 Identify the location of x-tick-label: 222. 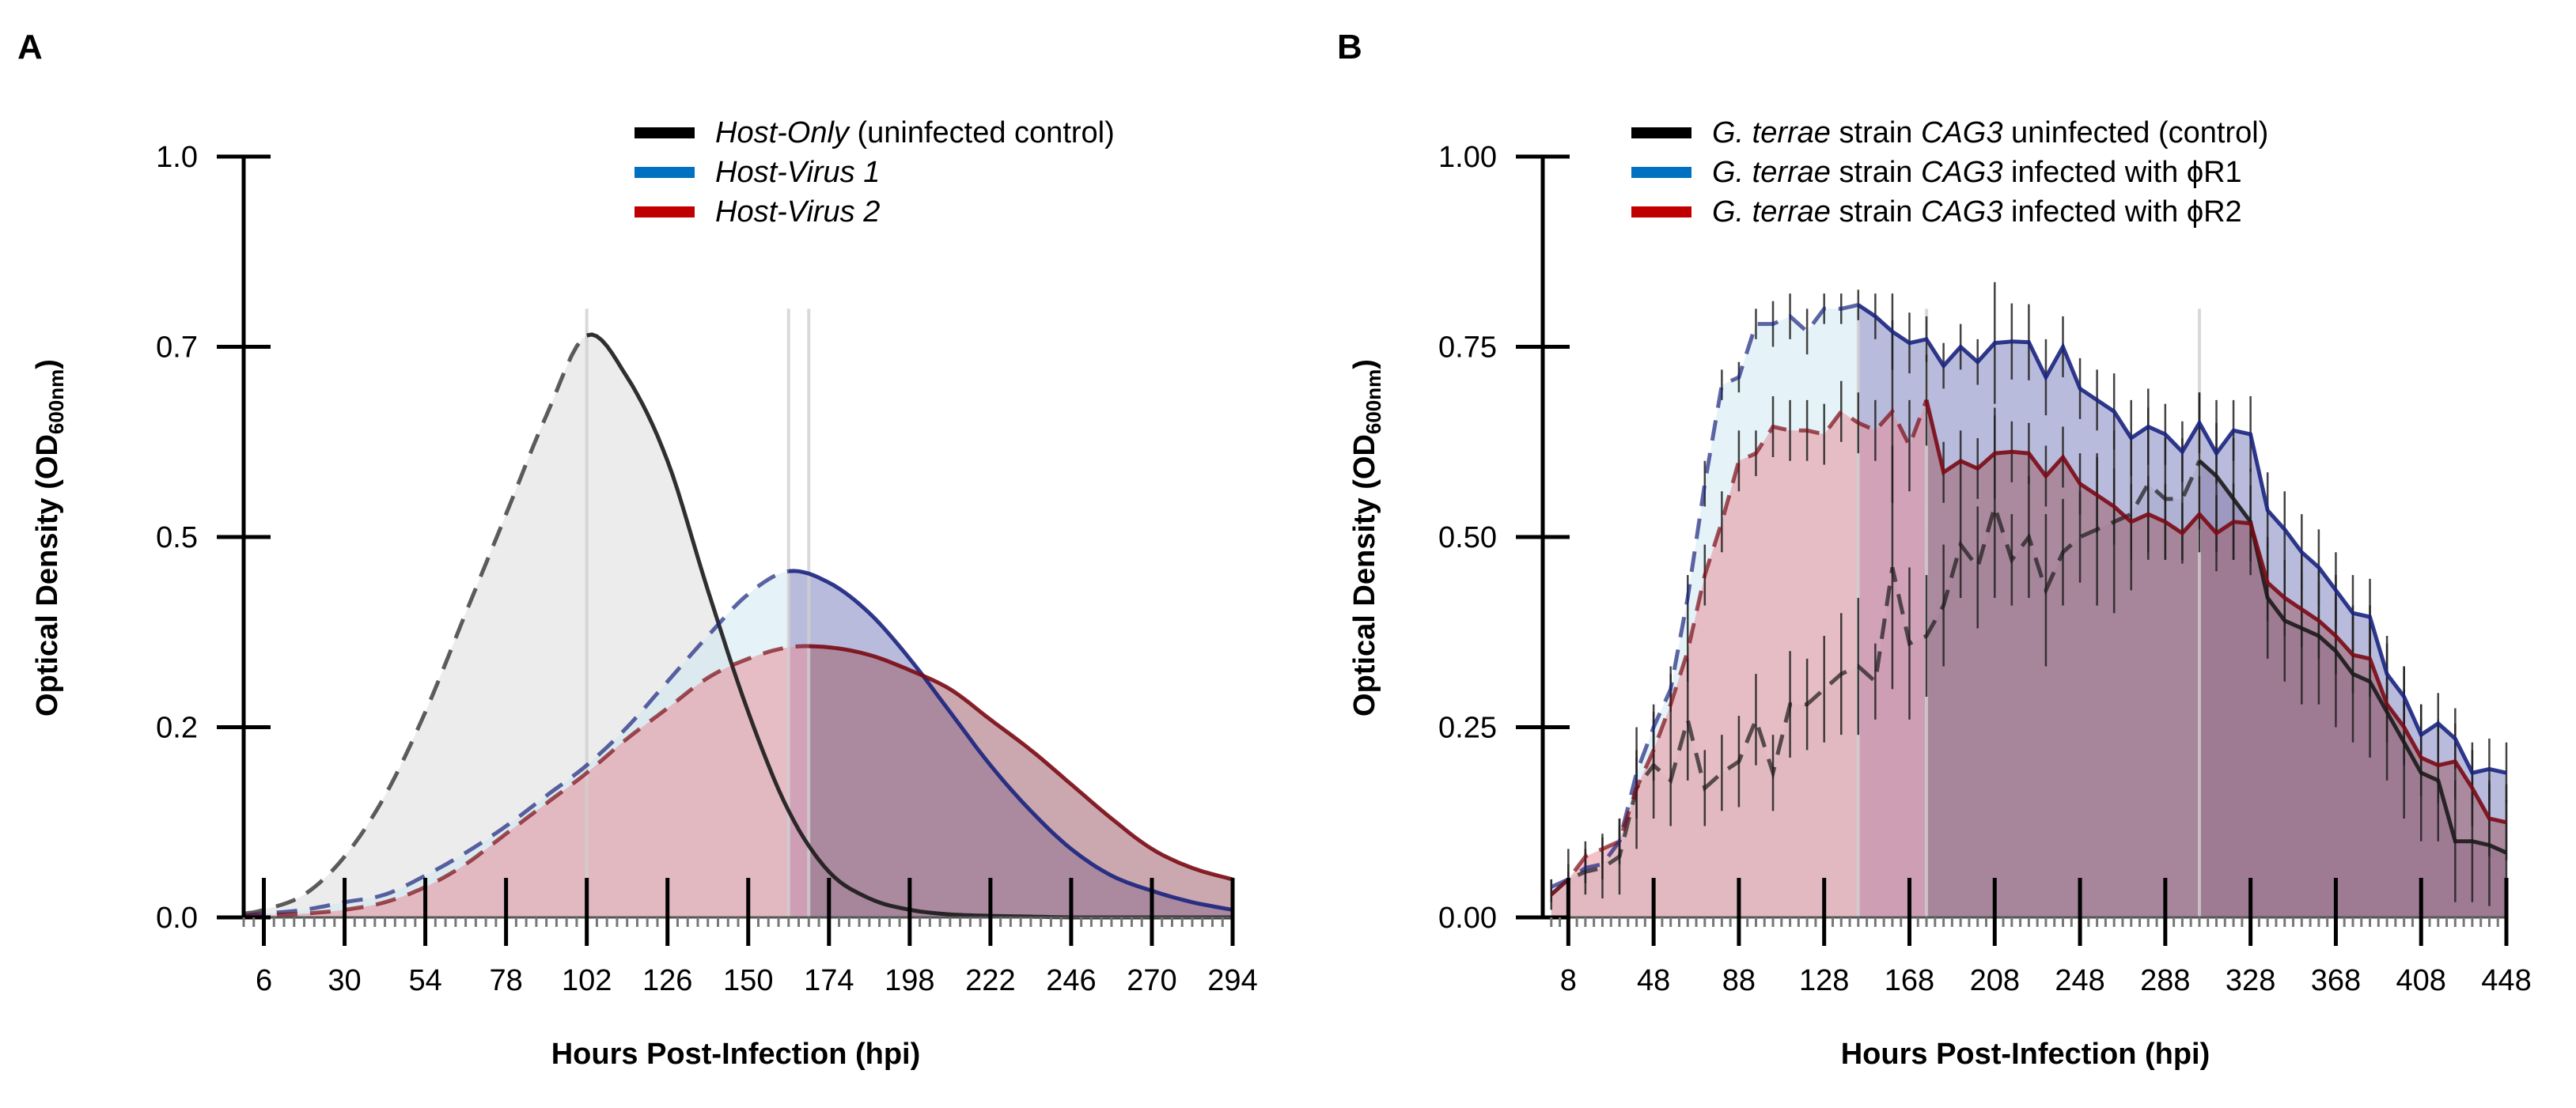
(990, 981).